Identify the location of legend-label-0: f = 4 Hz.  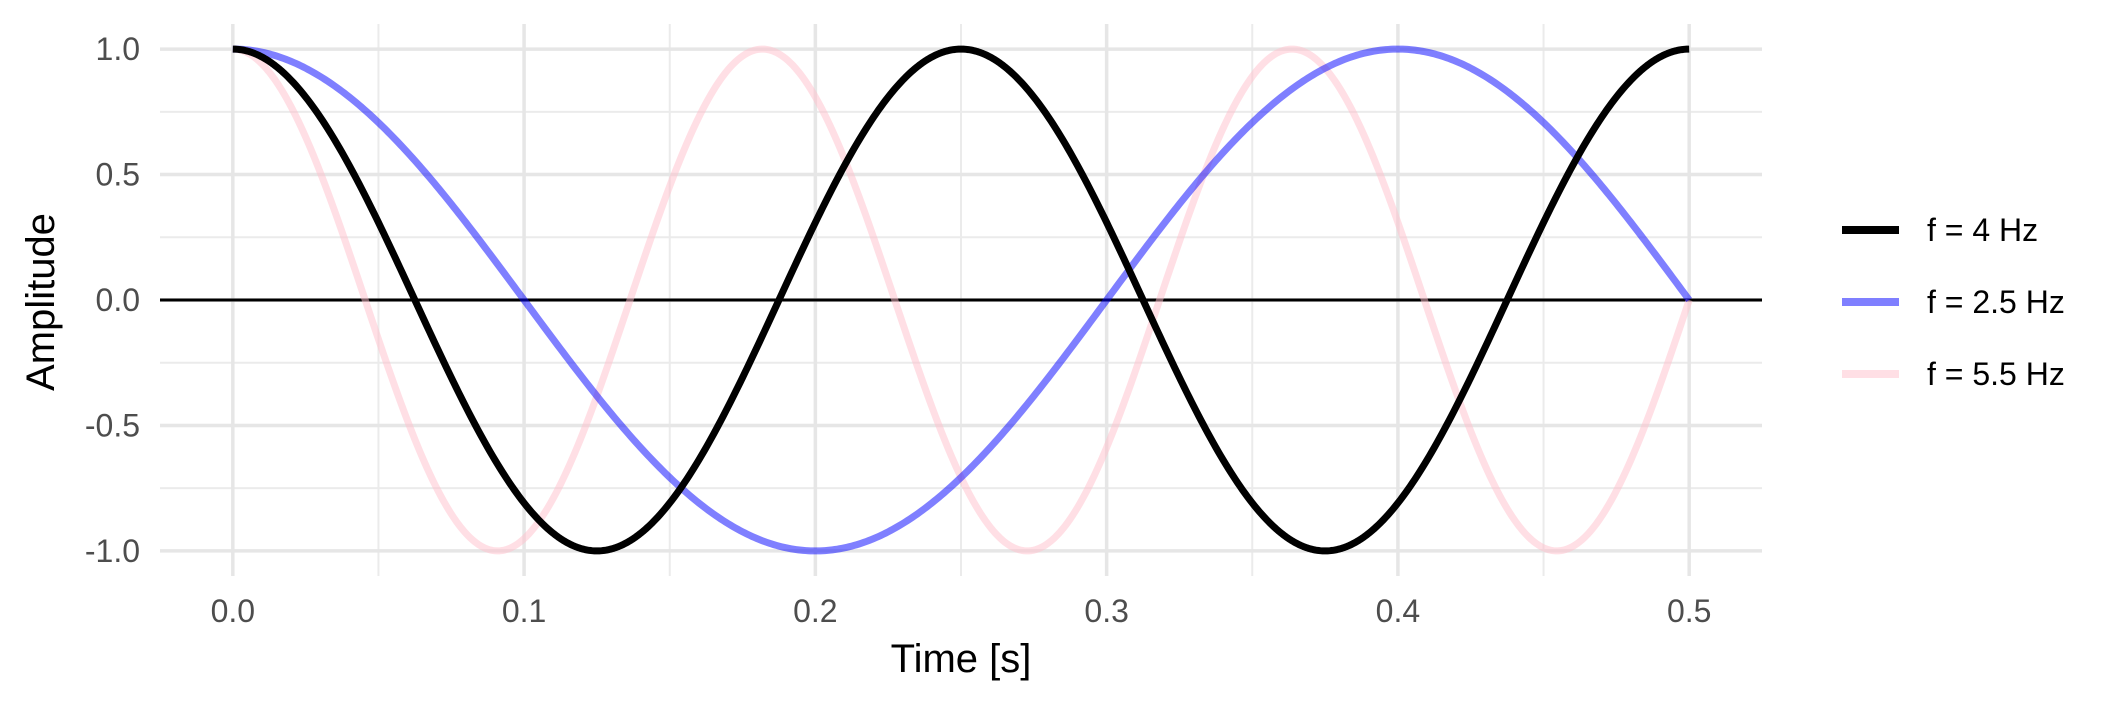
(1982, 230).